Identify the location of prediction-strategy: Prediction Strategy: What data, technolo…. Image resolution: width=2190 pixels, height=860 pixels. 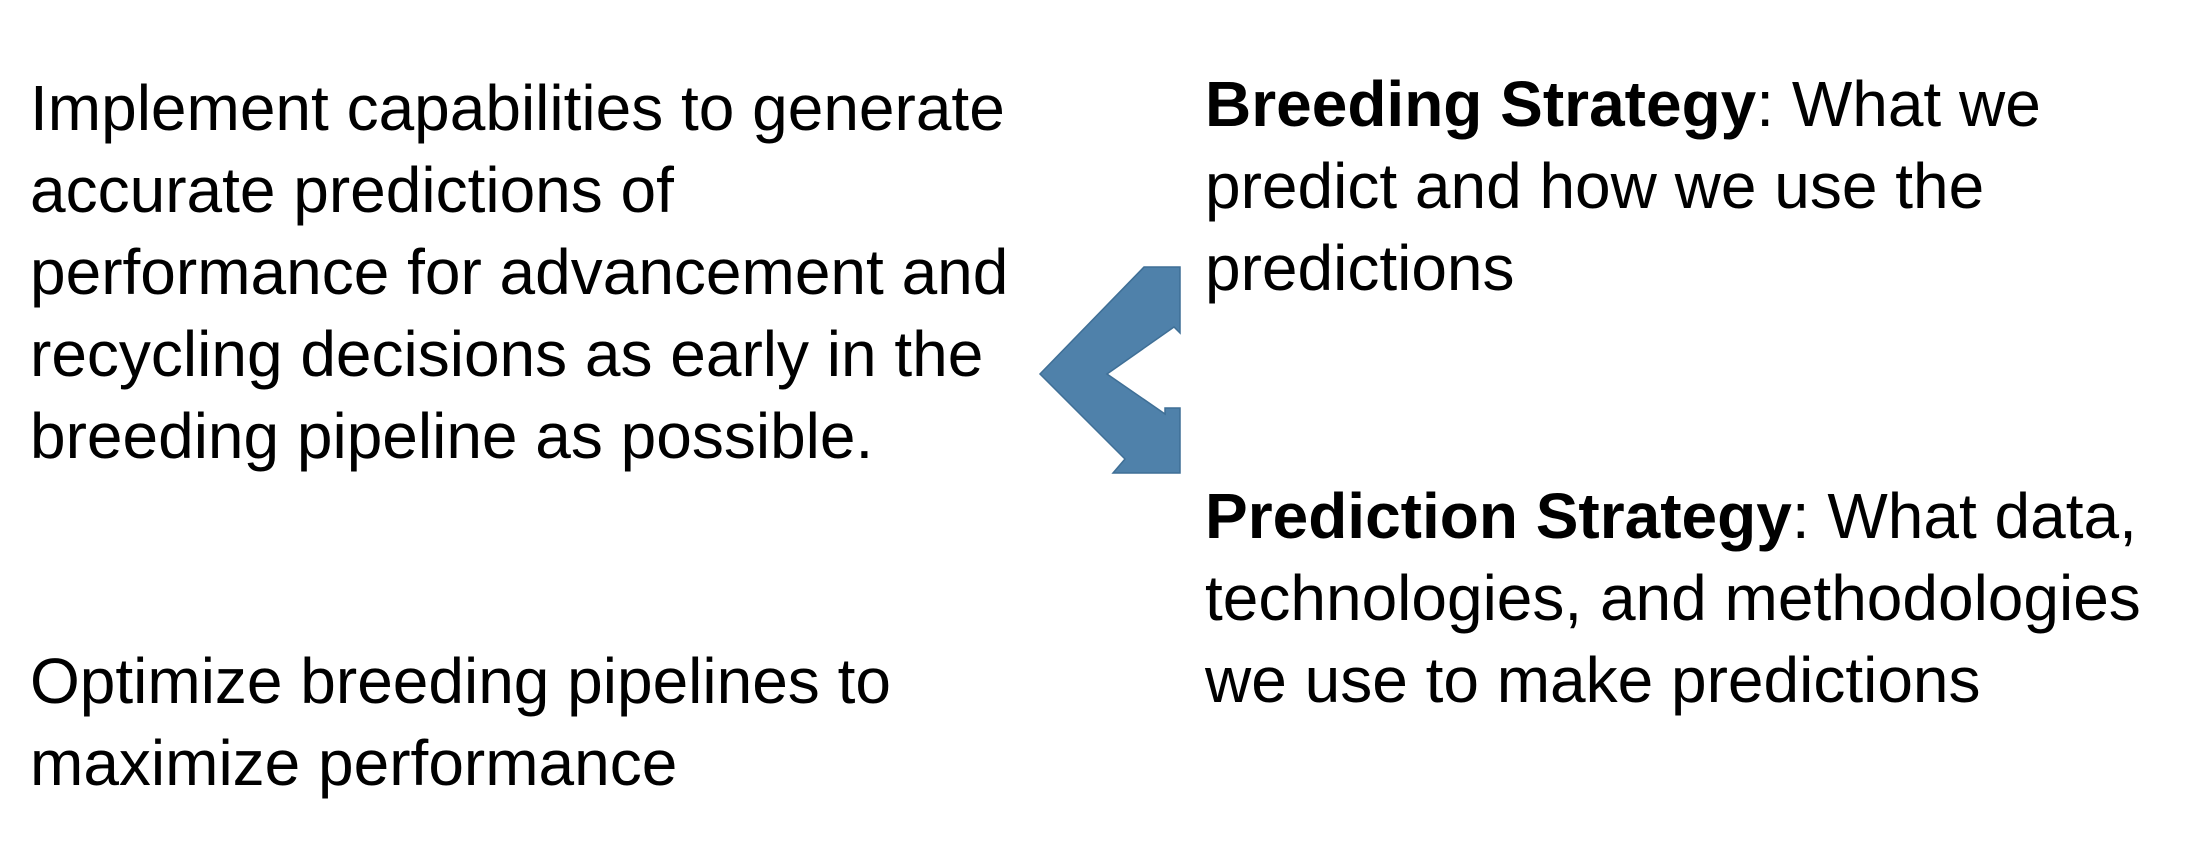
(1685, 598).